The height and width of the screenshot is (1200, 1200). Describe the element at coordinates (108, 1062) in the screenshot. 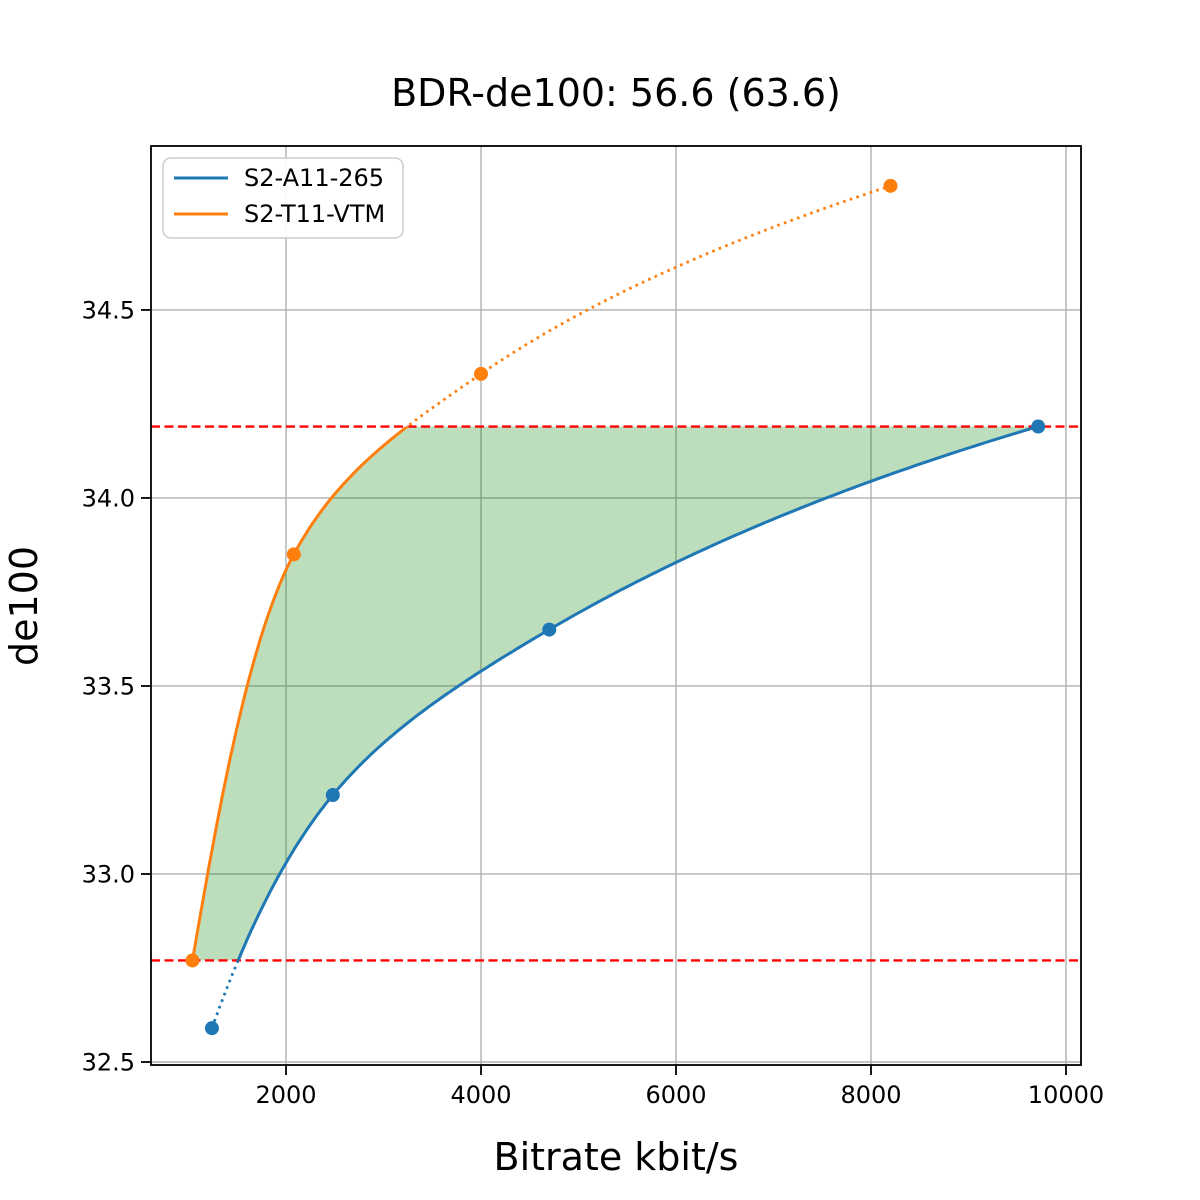

I see `y-tick-label: 32.5` at that location.